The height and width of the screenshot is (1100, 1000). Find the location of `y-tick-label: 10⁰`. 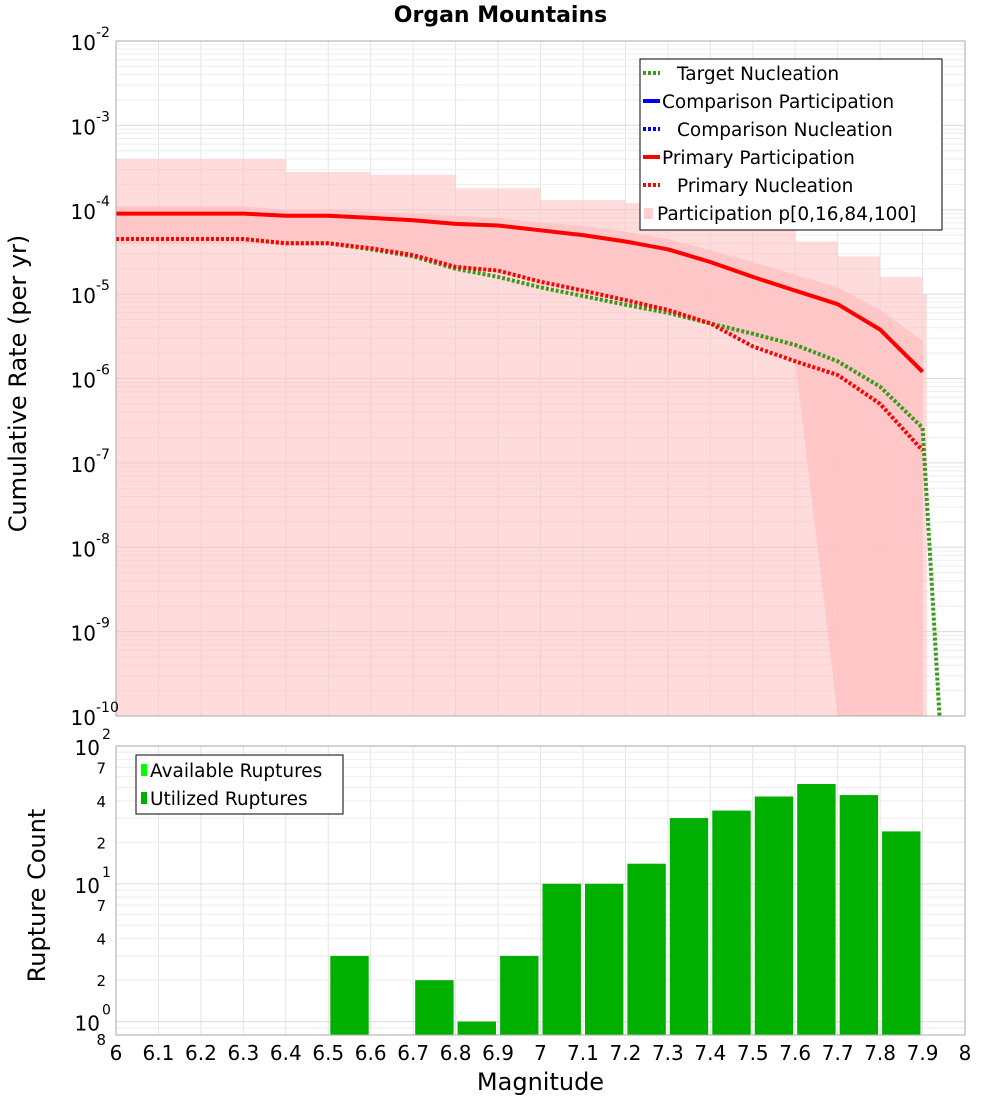

y-tick-label: 10⁰ is located at coordinates (93, 1019).